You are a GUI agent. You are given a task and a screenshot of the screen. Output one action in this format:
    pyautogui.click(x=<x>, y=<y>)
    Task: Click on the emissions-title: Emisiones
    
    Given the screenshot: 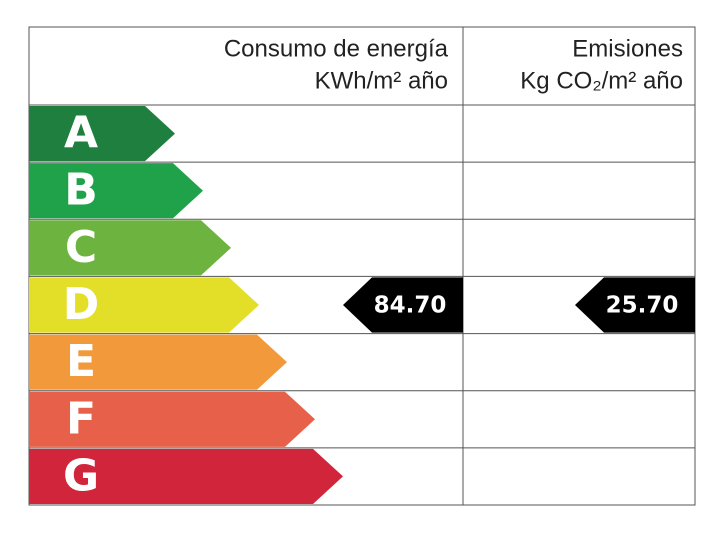 What is the action you would take?
    pyautogui.click(x=627, y=48)
    